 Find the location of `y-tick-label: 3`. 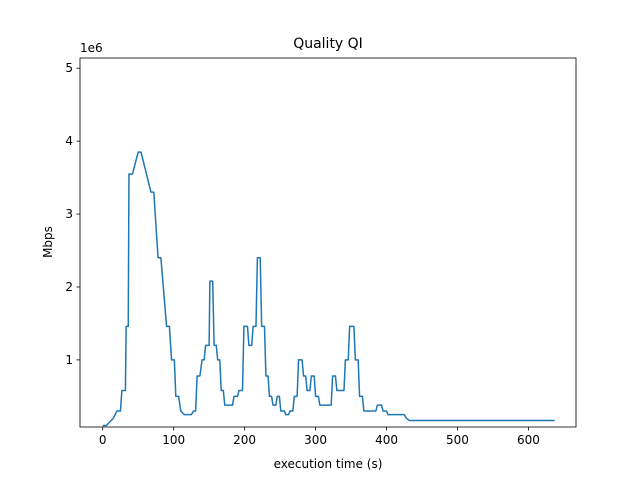

y-tick-label: 3 is located at coordinates (69, 214).